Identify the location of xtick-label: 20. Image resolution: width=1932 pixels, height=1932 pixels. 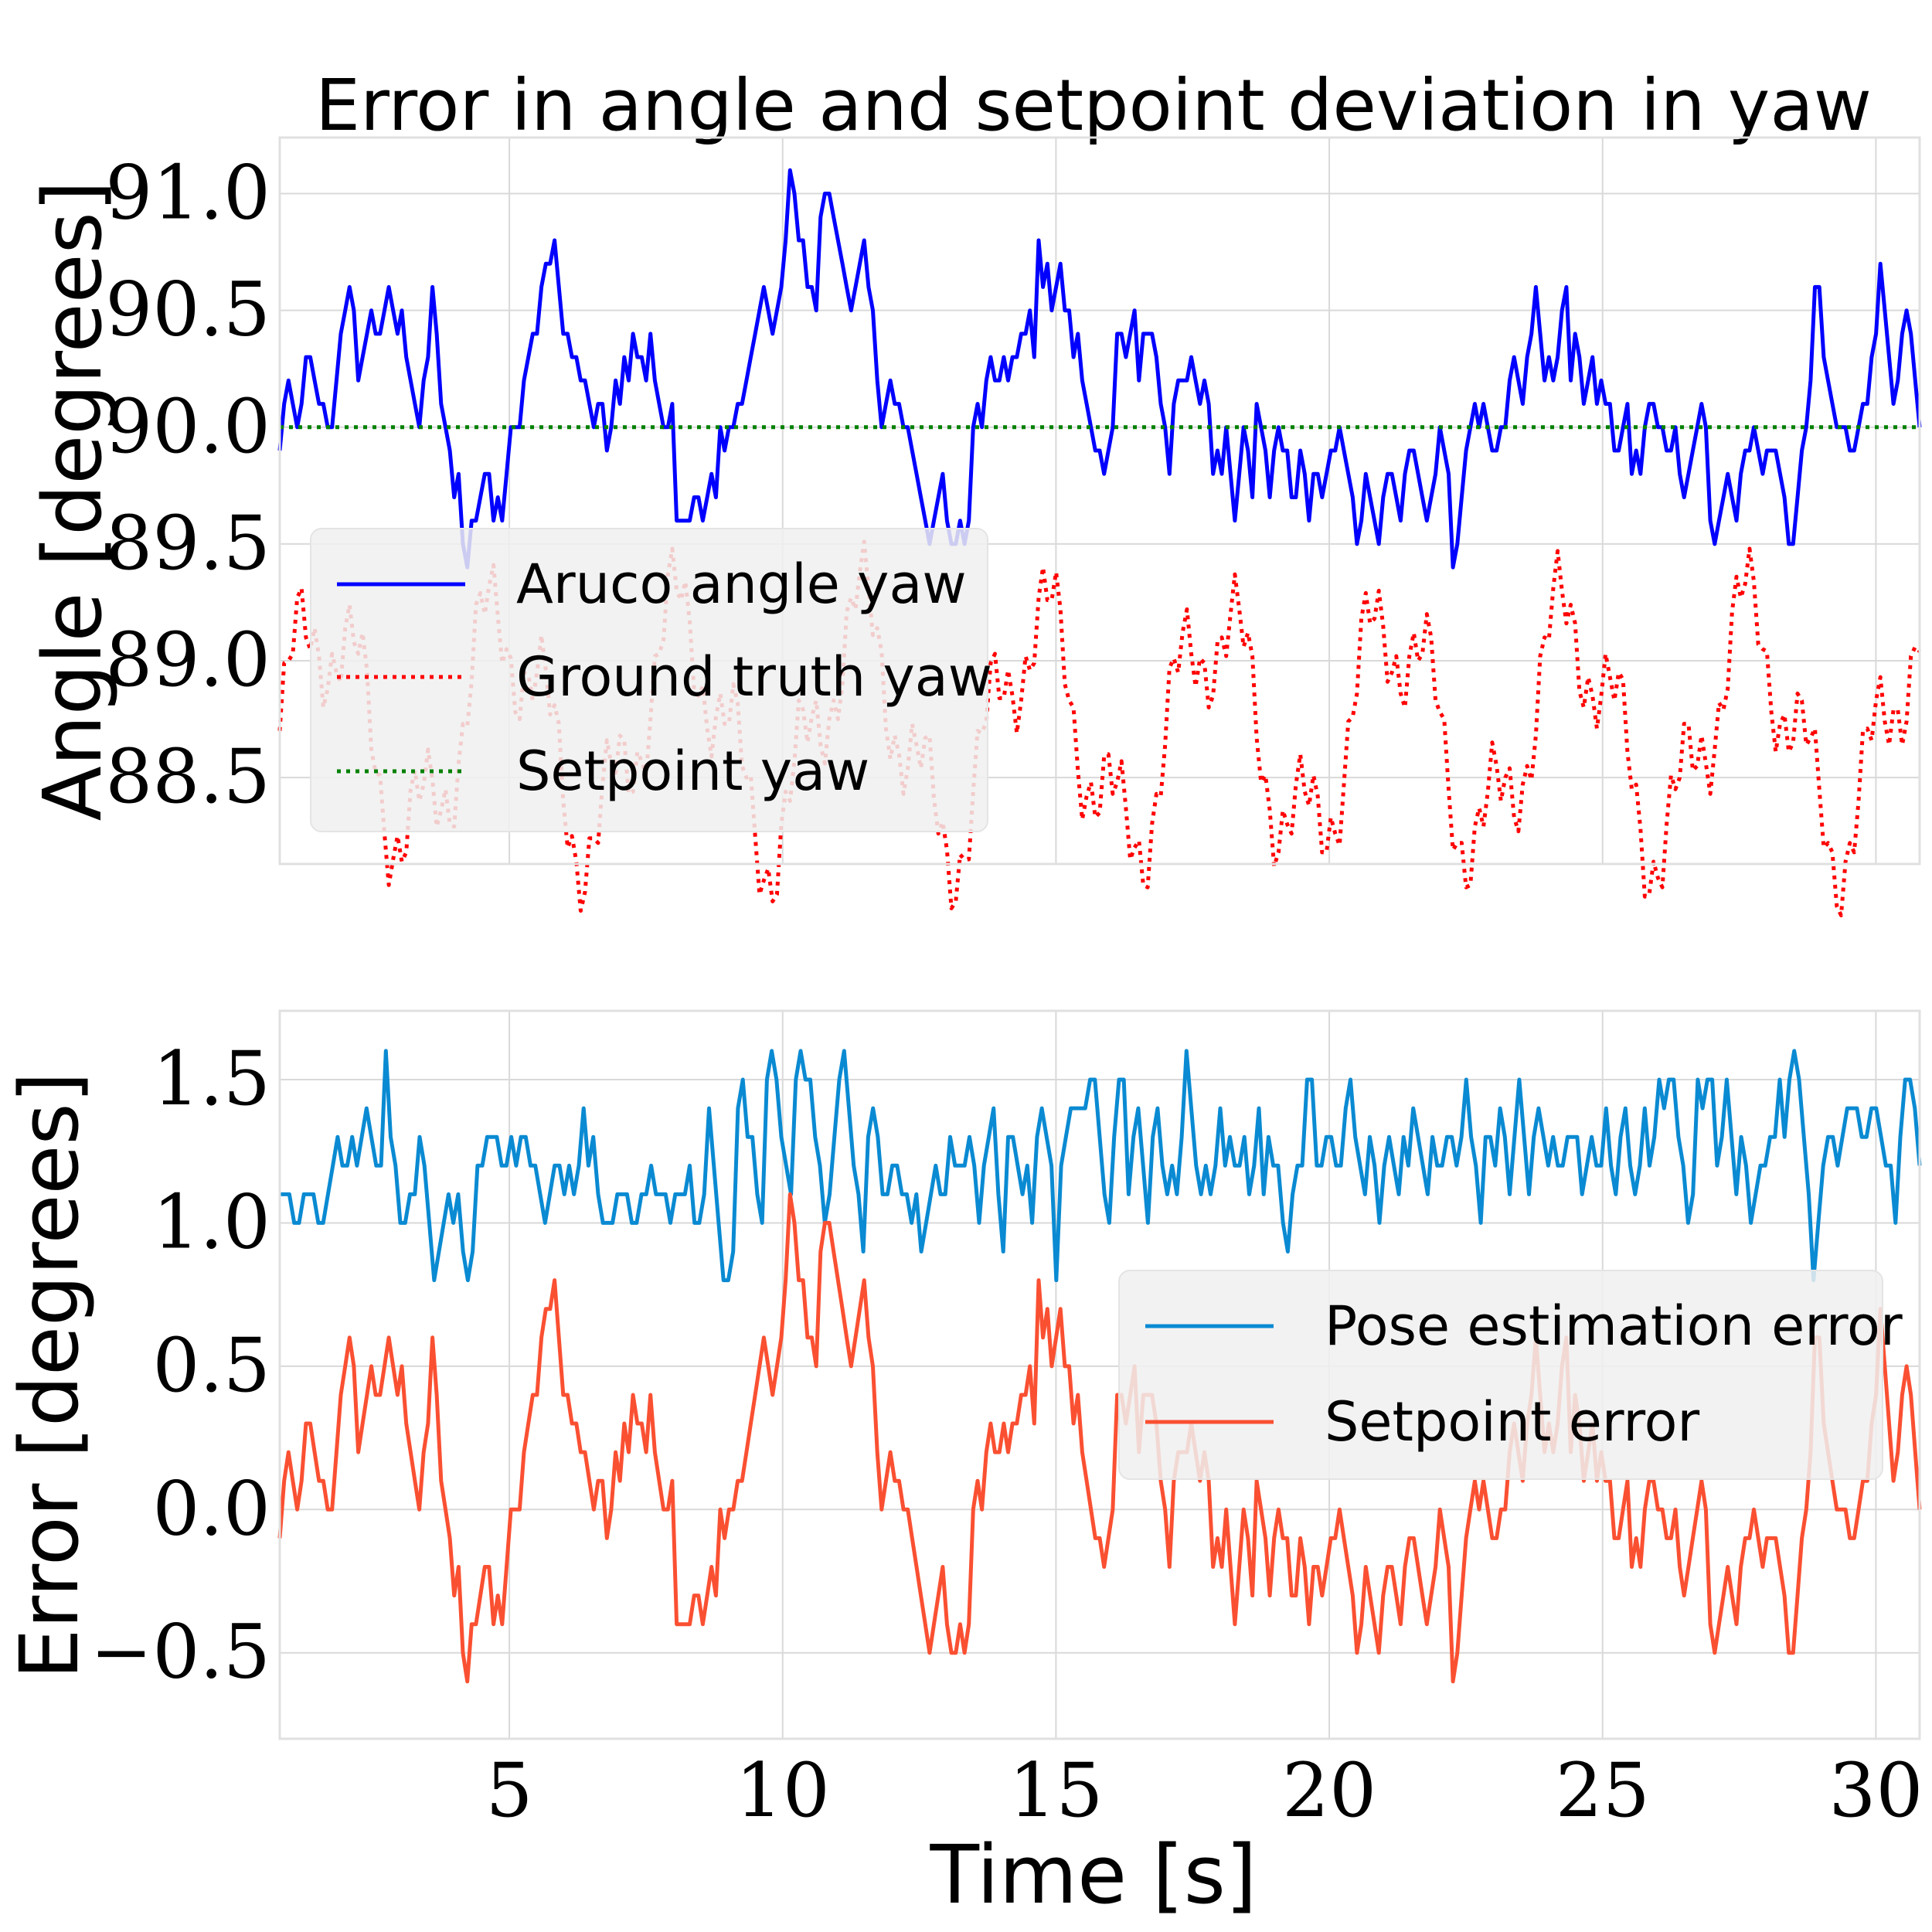
(1329, 1790).